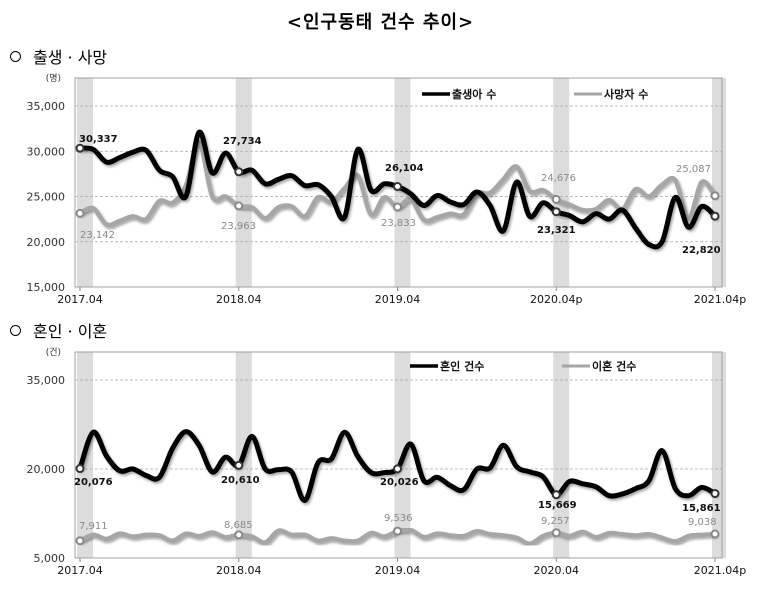  I want to click on data-label: 30,337, so click(98, 139).